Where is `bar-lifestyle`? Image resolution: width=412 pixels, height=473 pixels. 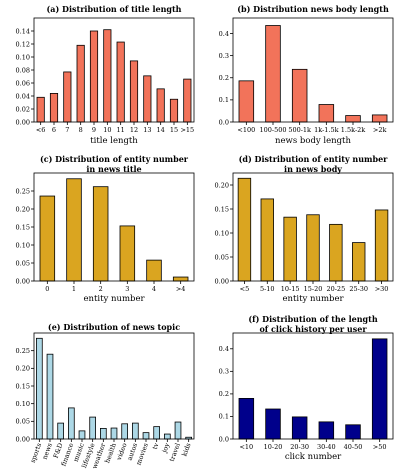
bar-lifestyle is located at coordinates (92, 428).